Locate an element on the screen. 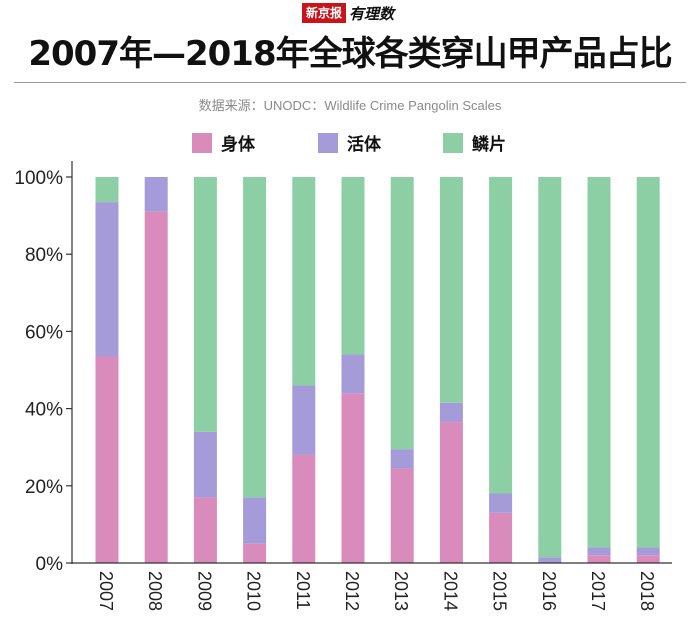  y-tick-label-1: 20% is located at coordinates (44, 487).